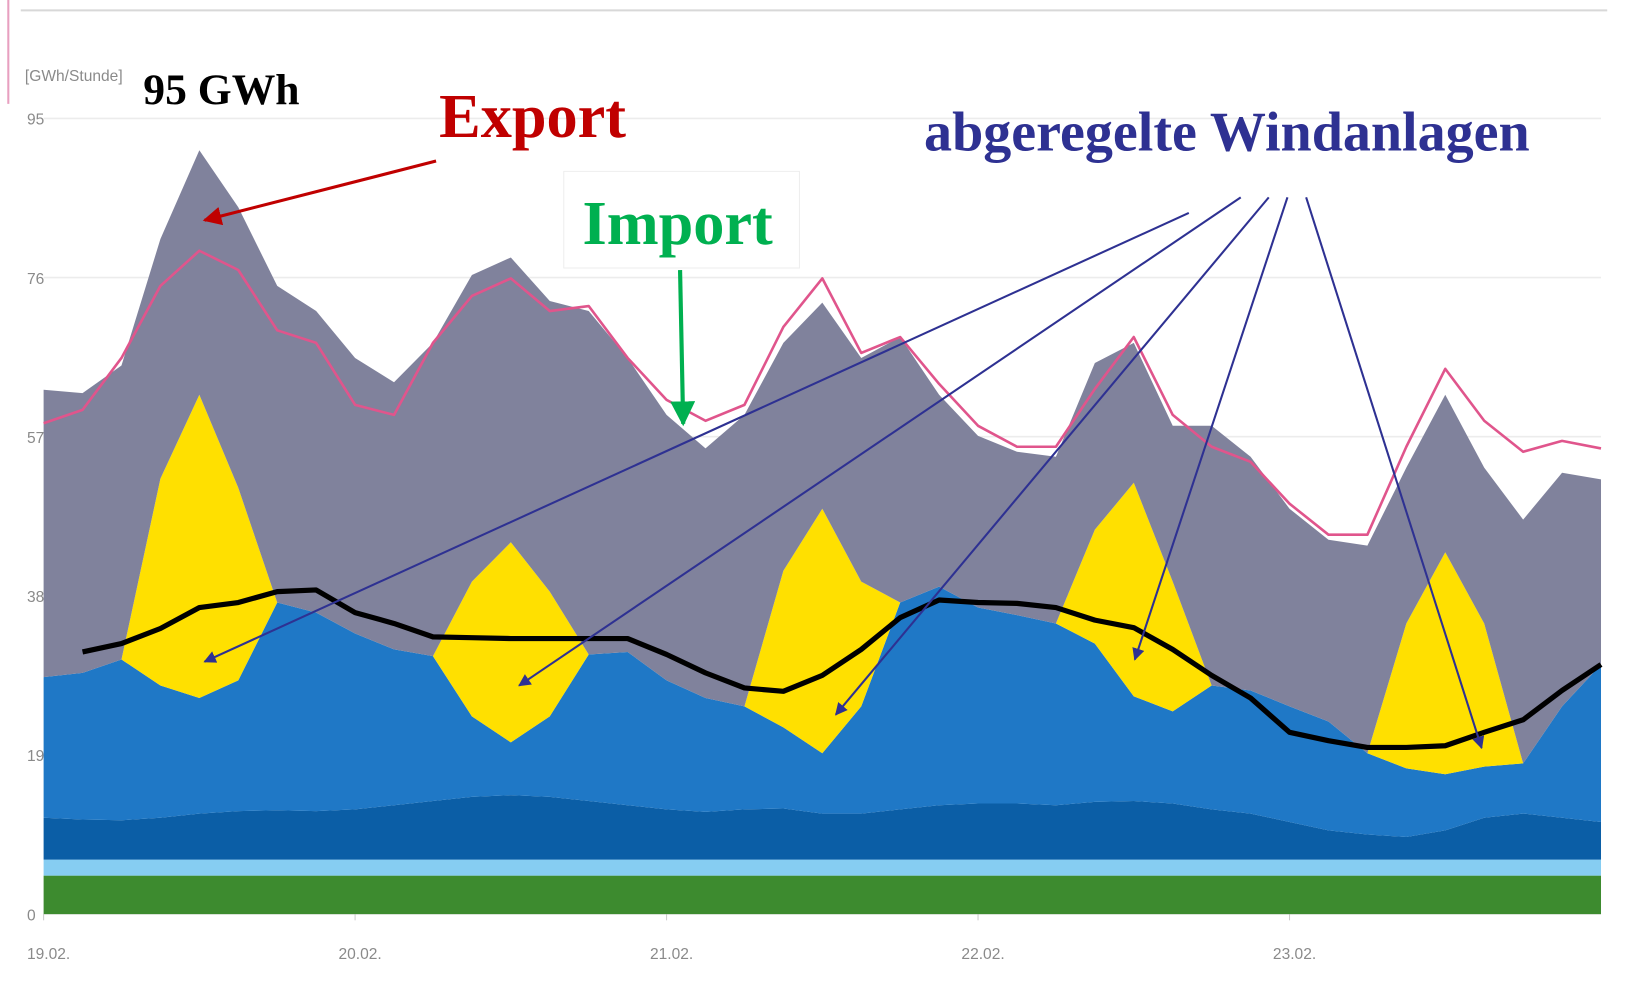  I want to click on y-tick-label: 57, so click(35, 438).